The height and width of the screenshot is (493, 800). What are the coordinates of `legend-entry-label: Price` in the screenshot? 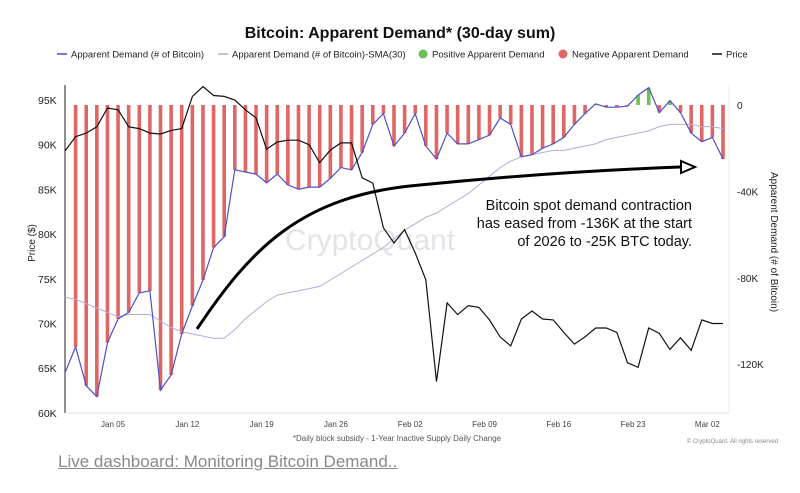 It's located at (737, 55).